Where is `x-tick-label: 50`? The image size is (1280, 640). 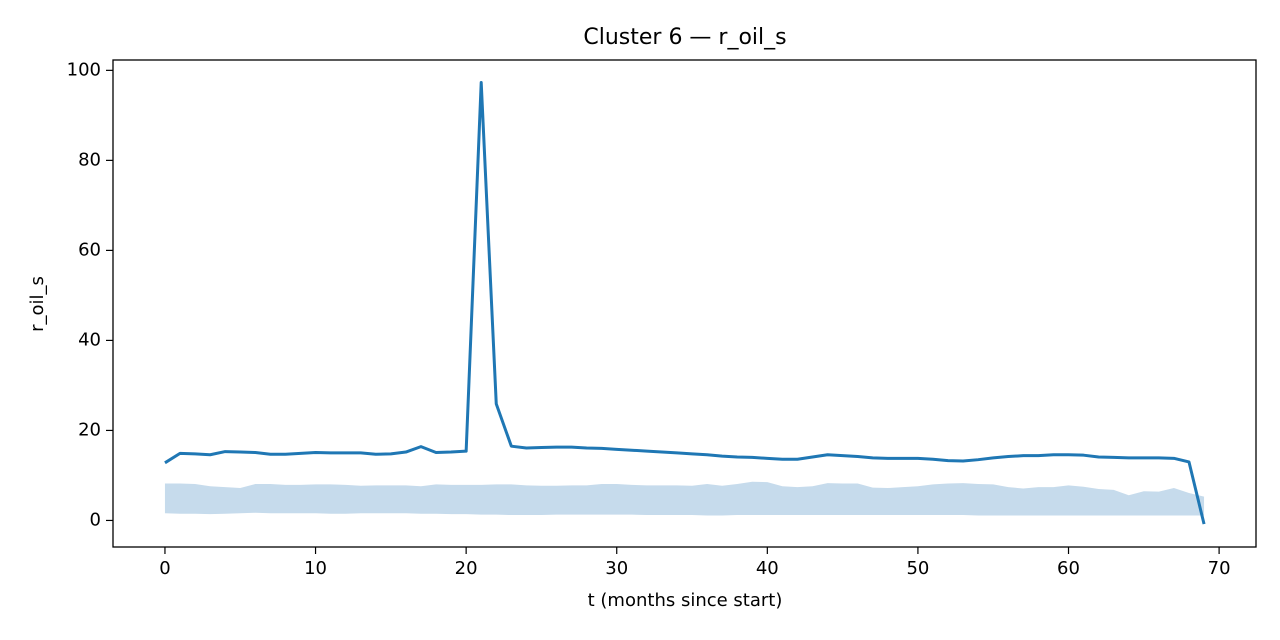 x-tick-label: 50 is located at coordinates (917, 568).